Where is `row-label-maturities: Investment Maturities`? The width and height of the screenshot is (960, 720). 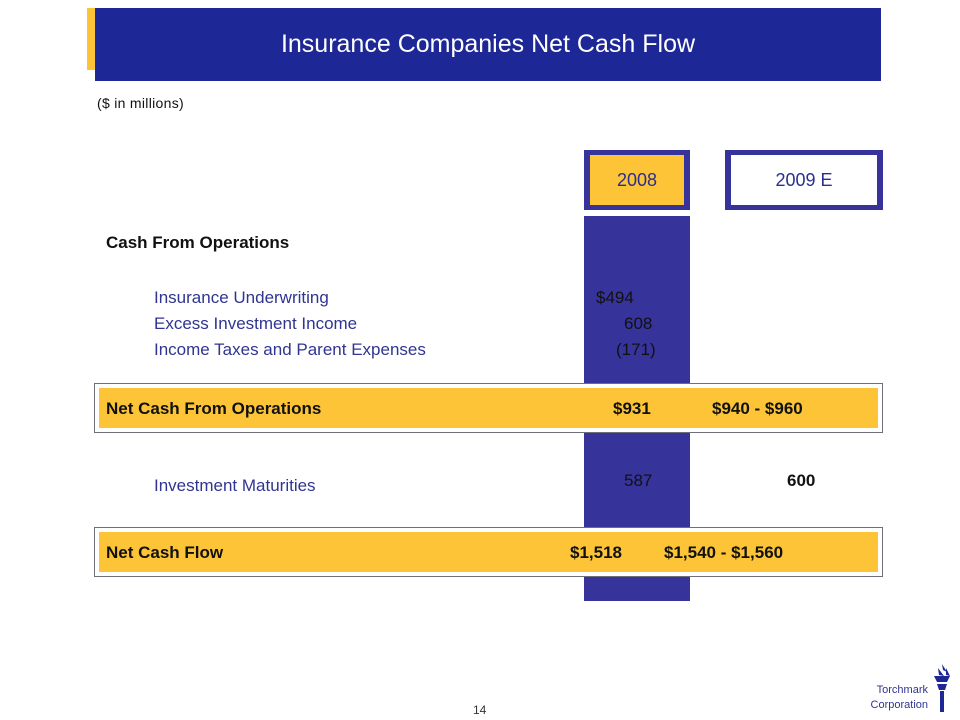 row-label-maturities: Investment Maturities is located at coordinates (235, 485).